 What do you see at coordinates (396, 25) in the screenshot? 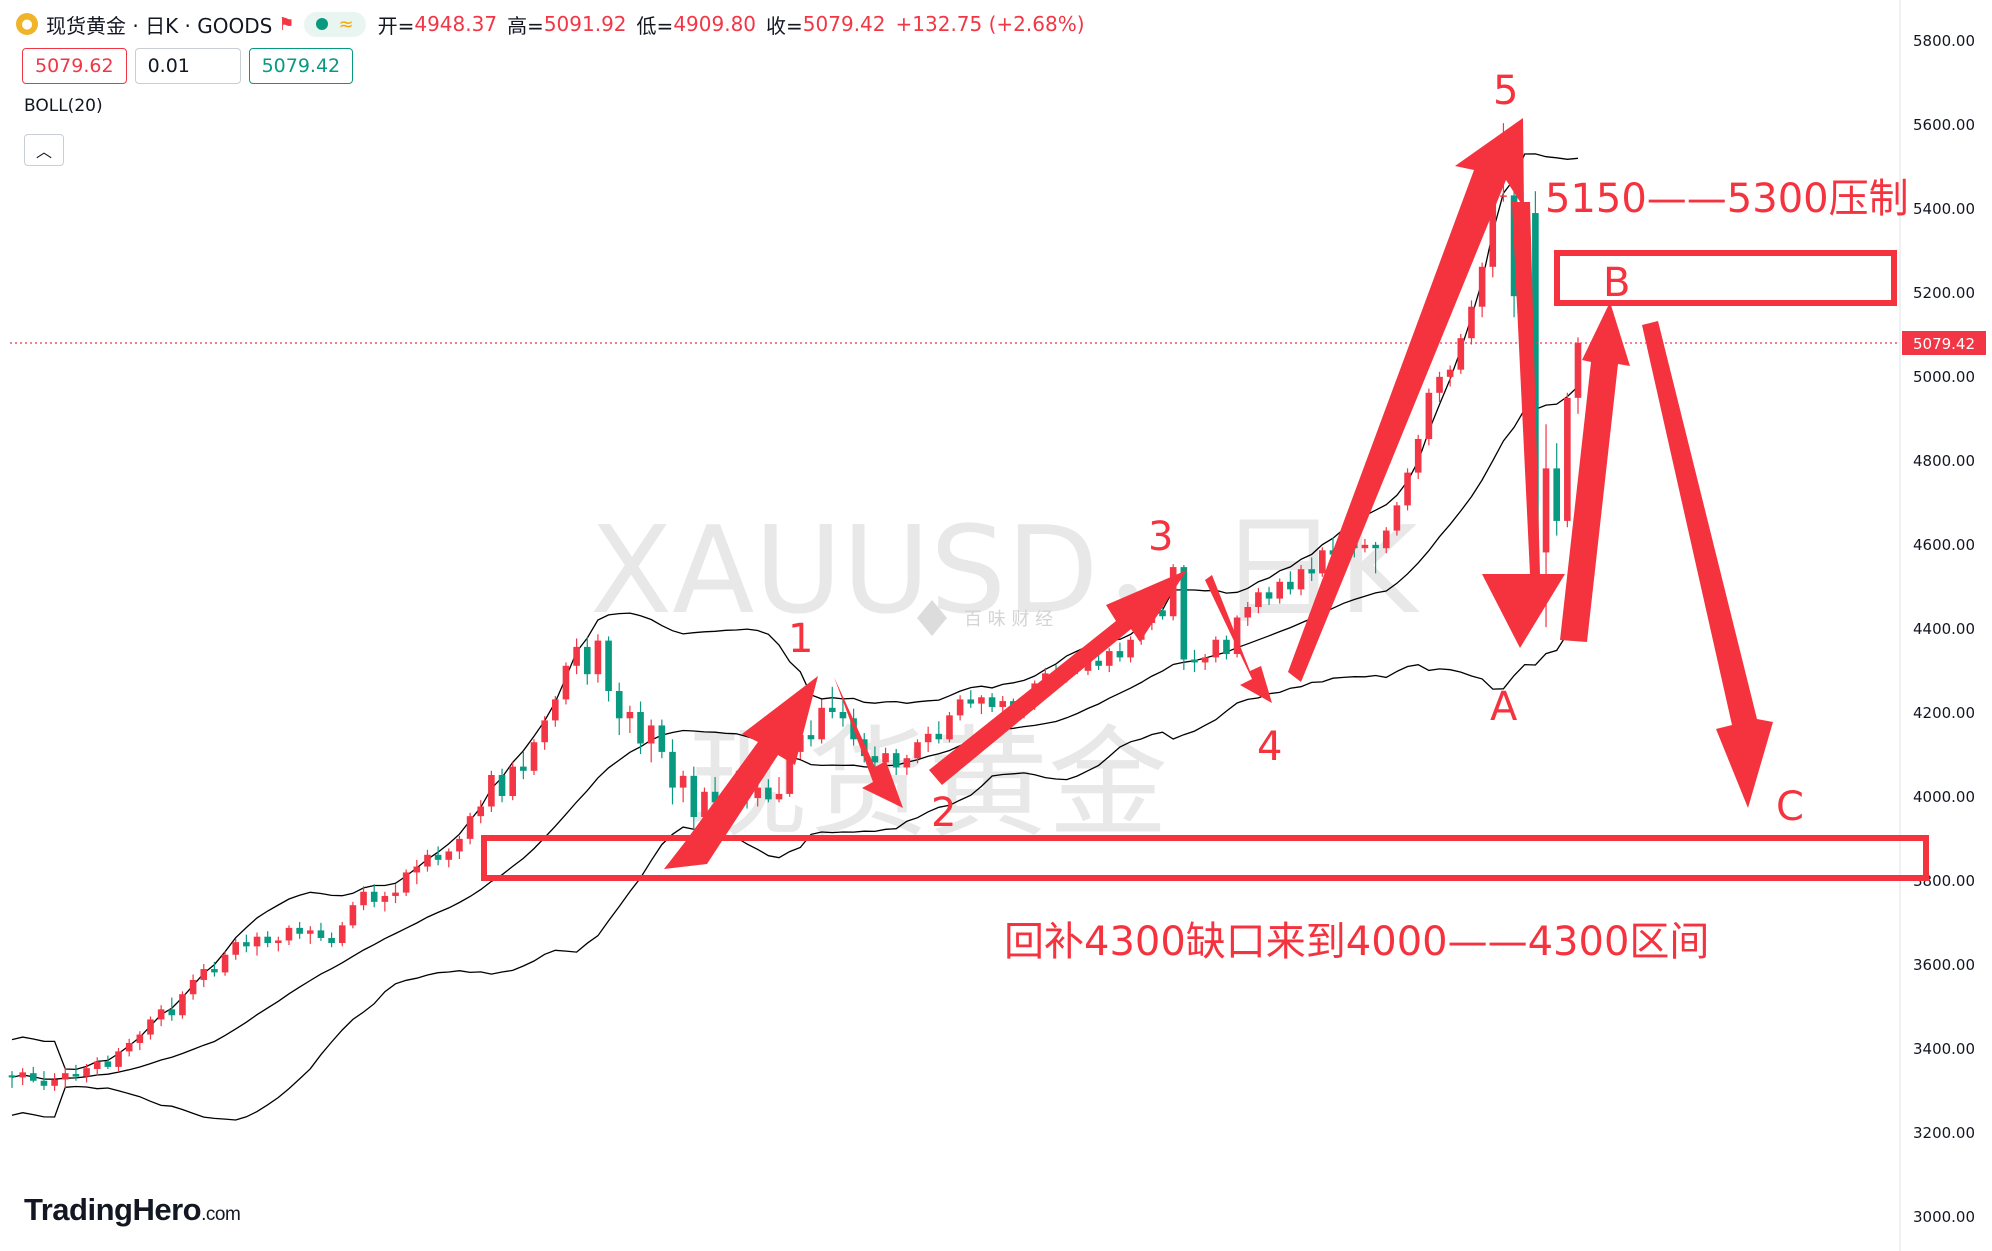
I see `open-label: 开=` at bounding box center [396, 25].